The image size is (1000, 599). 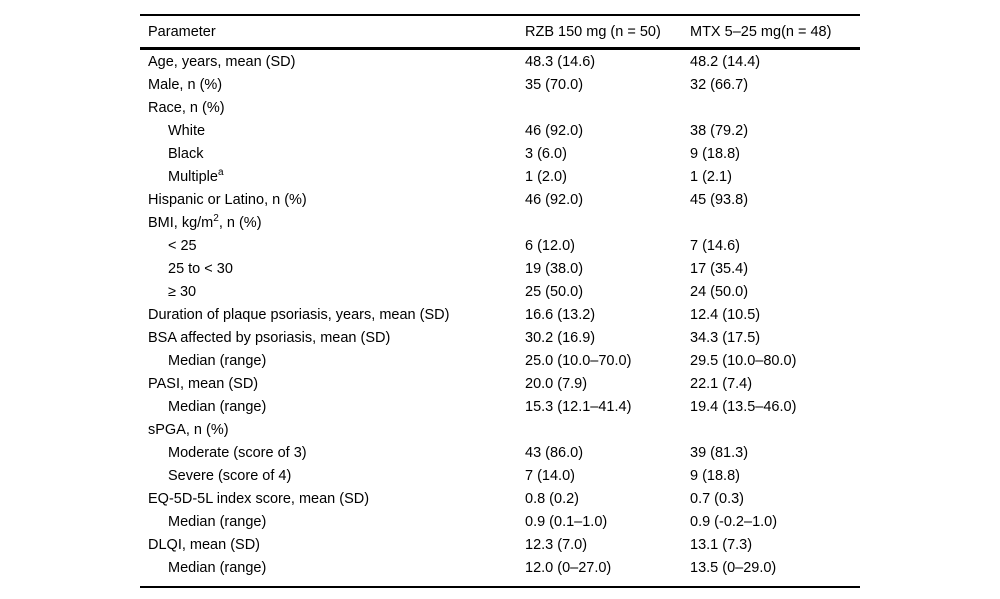 What do you see at coordinates (269, 337) in the screenshot?
I see `parameter-label: BSA affected by psoriasis, mean (SD)` at bounding box center [269, 337].